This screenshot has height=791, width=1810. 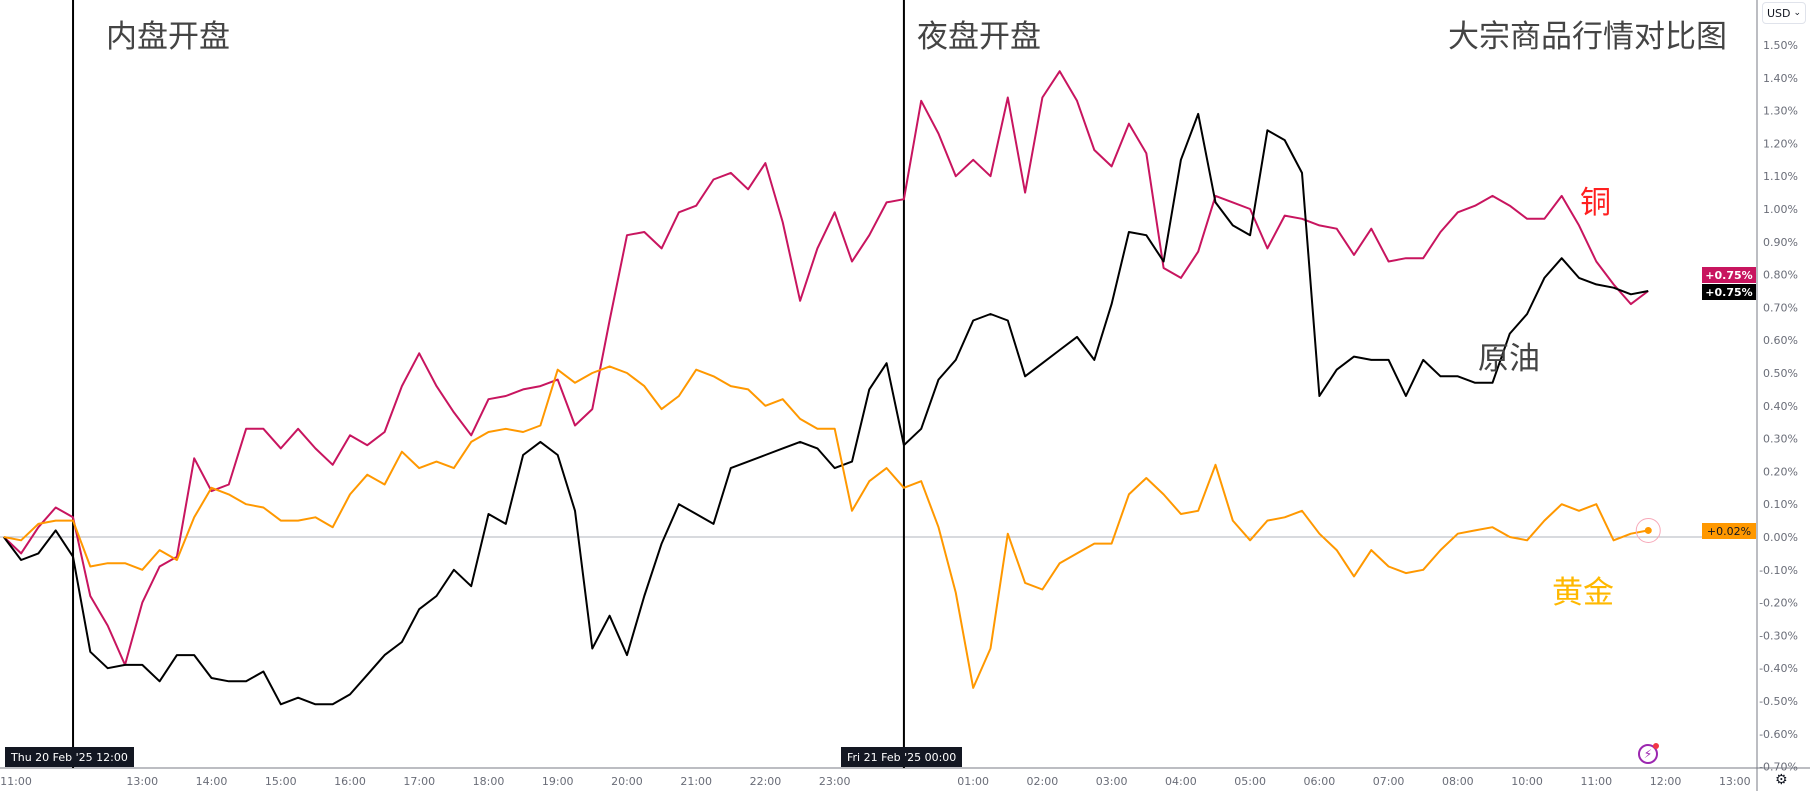 What do you see at coordinates (1780, 471) in the screenshot?
I see `y-tick-label: 0.20%` at bounding box center [1780, 471].